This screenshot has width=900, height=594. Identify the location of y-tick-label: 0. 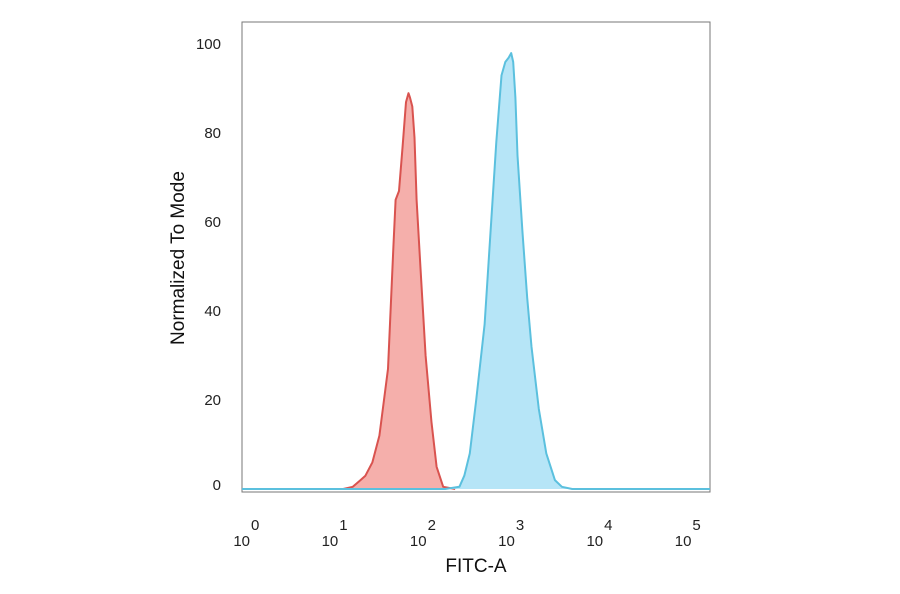
(217, 485).